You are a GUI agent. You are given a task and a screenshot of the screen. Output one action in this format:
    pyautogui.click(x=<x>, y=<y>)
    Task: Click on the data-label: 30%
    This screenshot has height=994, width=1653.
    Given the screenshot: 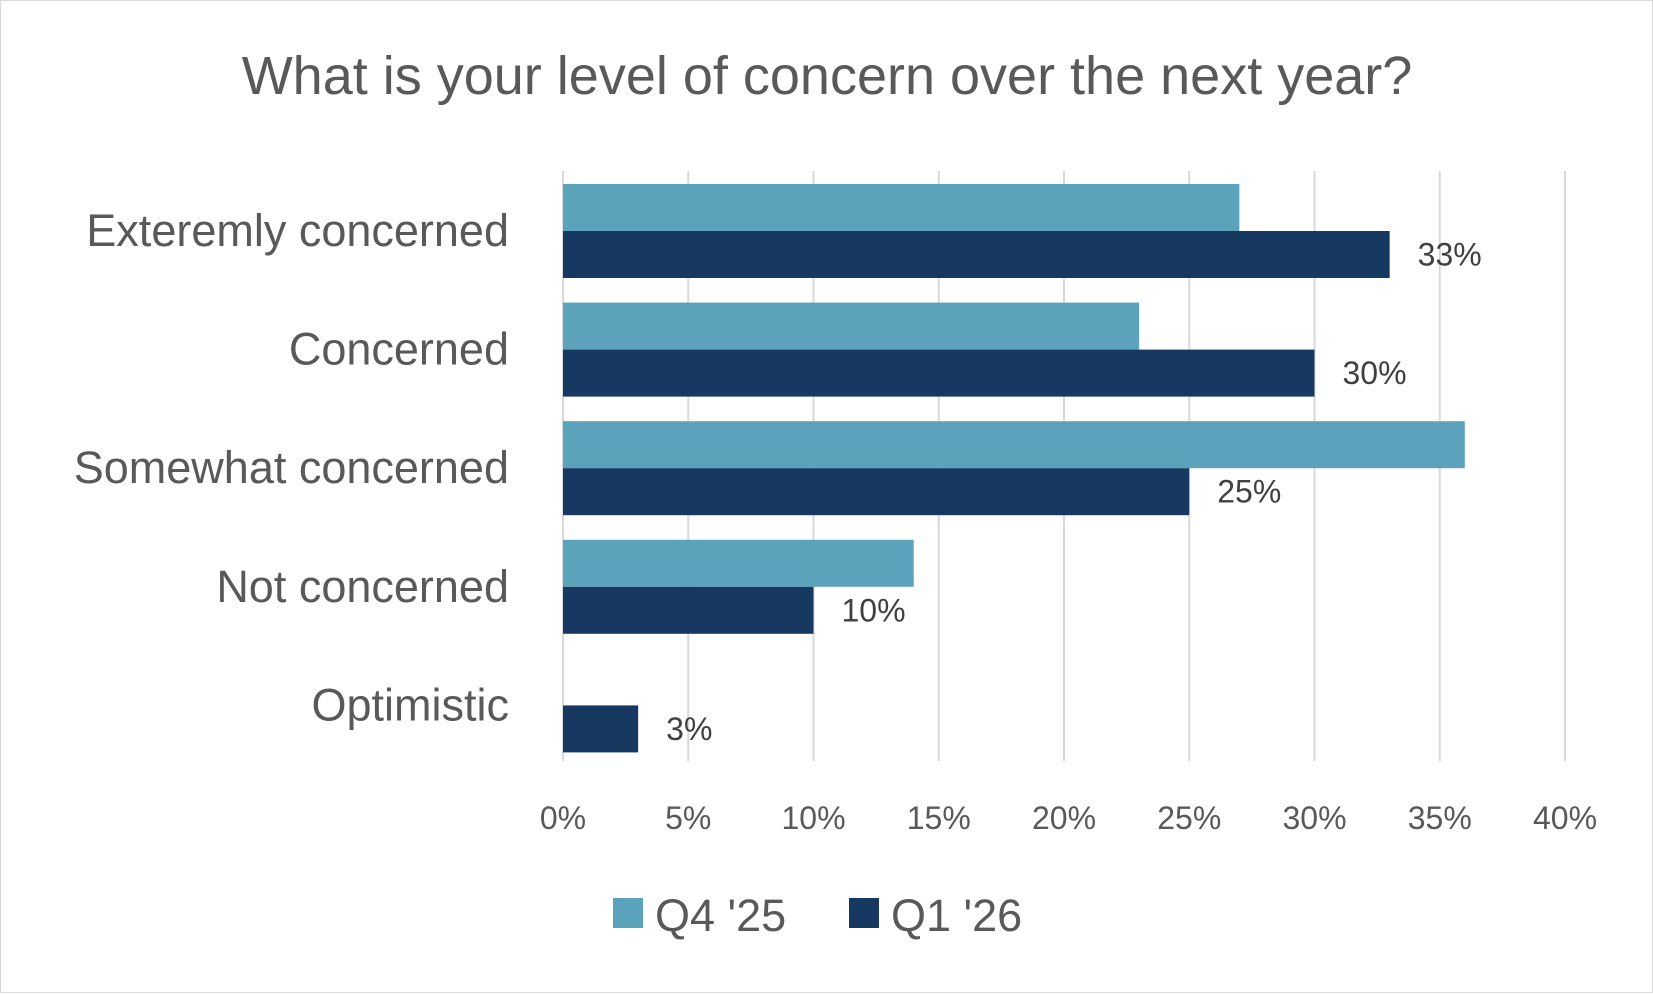 What is the action you would take?
    pyautogui.click(x=1375, y=373)
    